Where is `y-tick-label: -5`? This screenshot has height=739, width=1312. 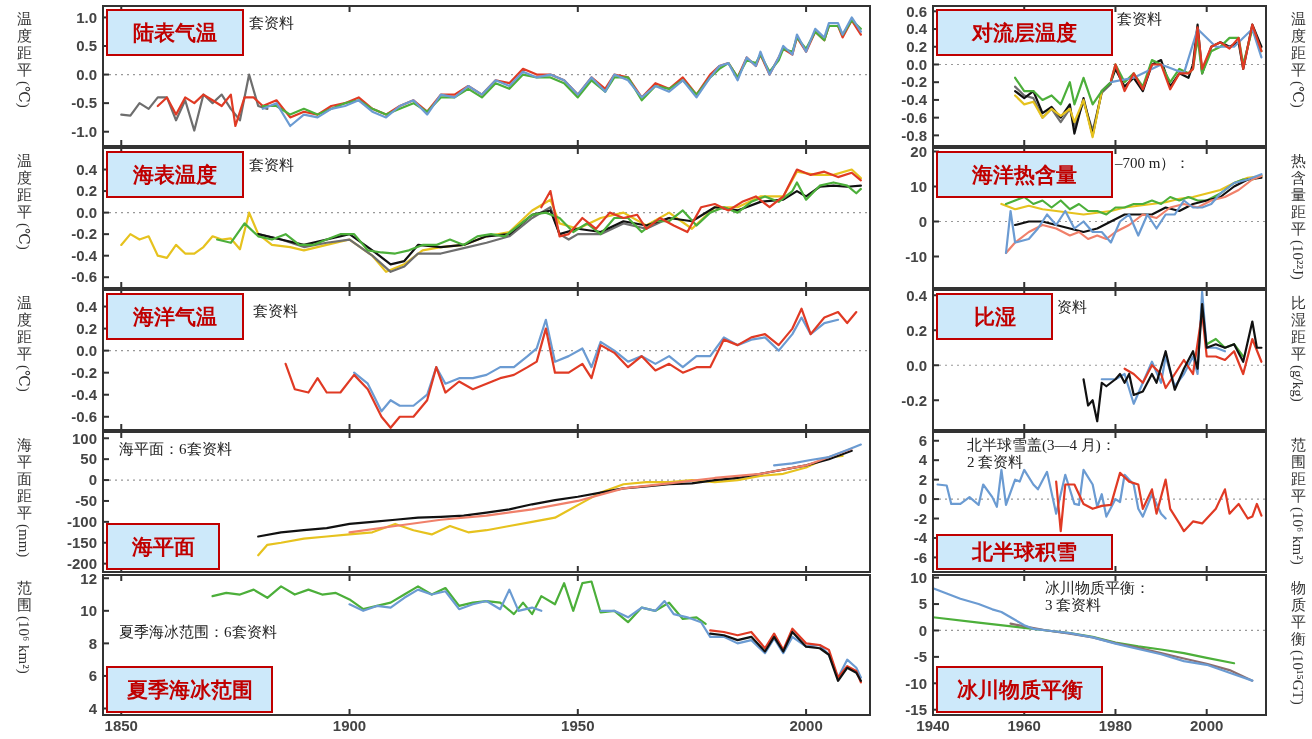
y-tick-label: -5 is located at coordinates (920, 657).